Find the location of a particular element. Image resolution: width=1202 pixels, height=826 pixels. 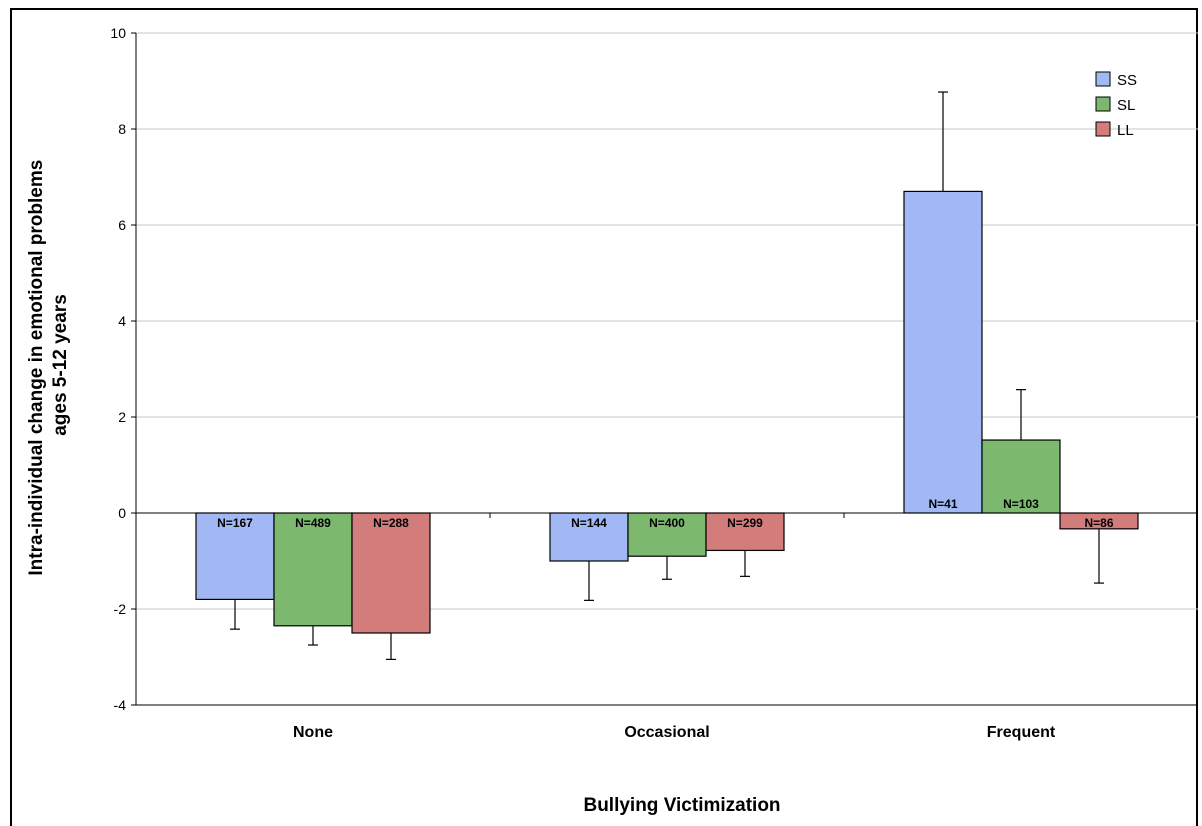

sample-size-label: N=167 is located at coordinates (235, 523).